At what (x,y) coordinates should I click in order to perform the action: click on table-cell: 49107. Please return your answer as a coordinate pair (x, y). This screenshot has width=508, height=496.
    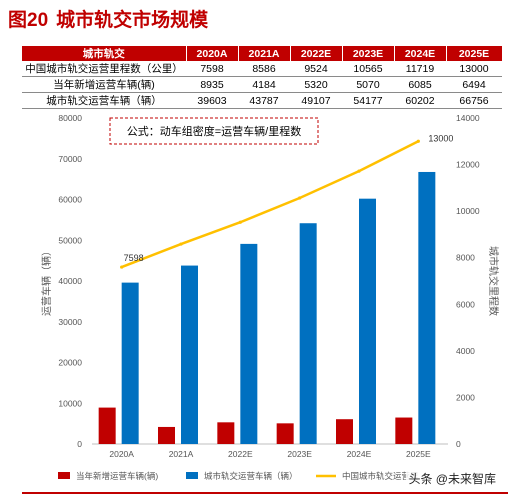
    Looking at the image, I should click on (316, 100).